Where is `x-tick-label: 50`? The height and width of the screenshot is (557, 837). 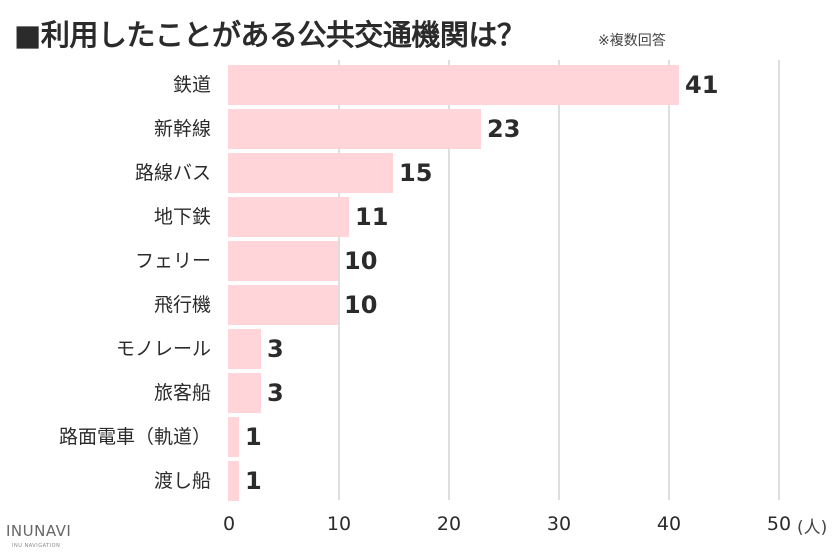
x-tick-label: 50 is located at coordinates (779, 524).